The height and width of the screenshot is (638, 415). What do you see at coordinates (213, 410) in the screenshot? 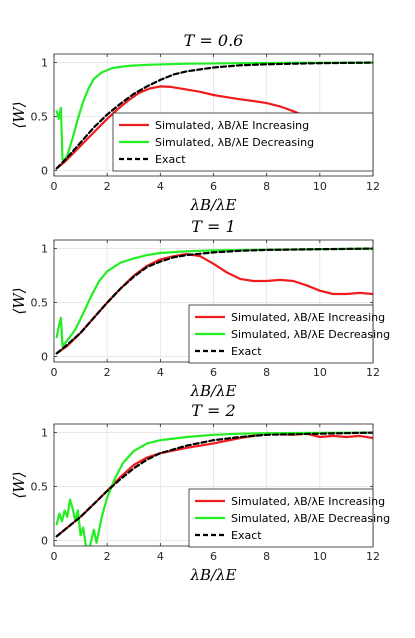
I see `panel-title: T = 2` at bounding box center [213, 410].